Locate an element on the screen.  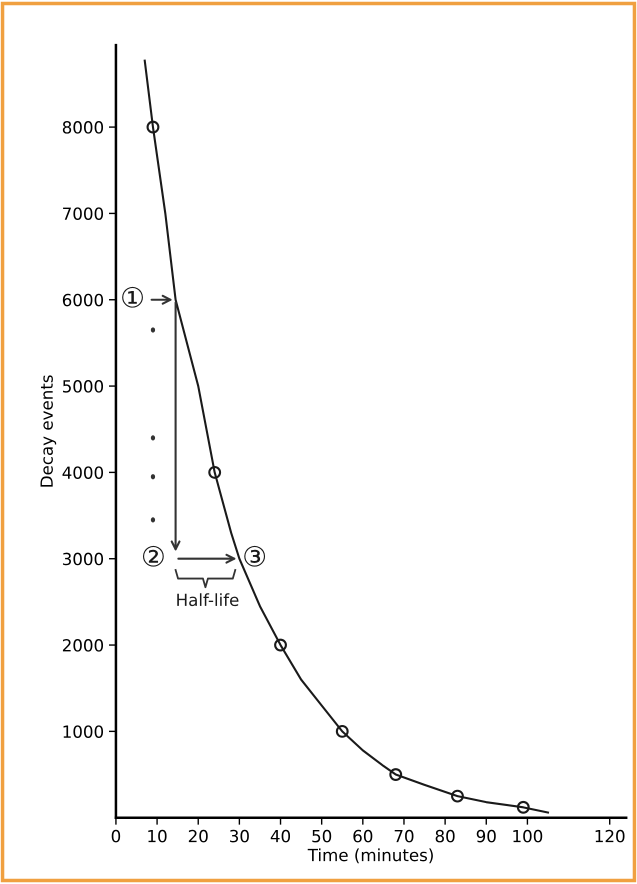
x-tick-label: 100 is located at coordinates (527, 836).